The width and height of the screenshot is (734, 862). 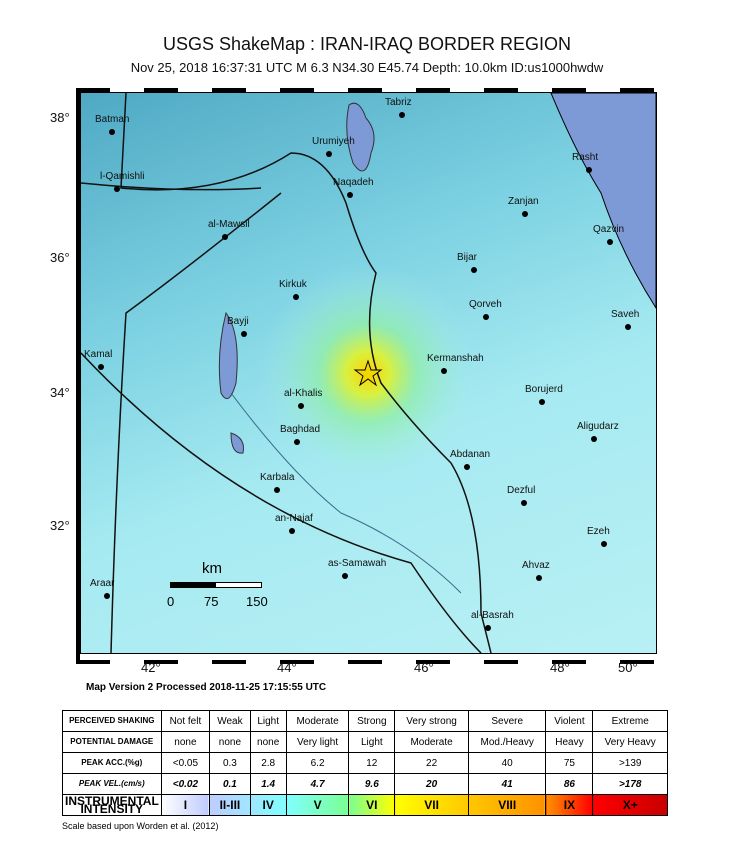 I want to click on lon-tick: 44°, so click(x=287, y=667).